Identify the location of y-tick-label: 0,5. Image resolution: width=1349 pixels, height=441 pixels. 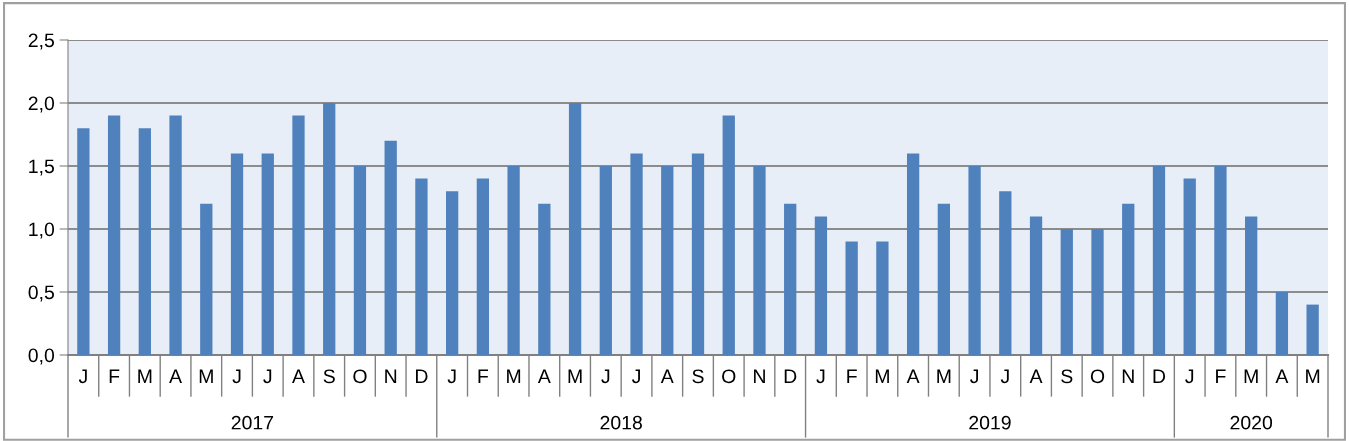
(41, 293).